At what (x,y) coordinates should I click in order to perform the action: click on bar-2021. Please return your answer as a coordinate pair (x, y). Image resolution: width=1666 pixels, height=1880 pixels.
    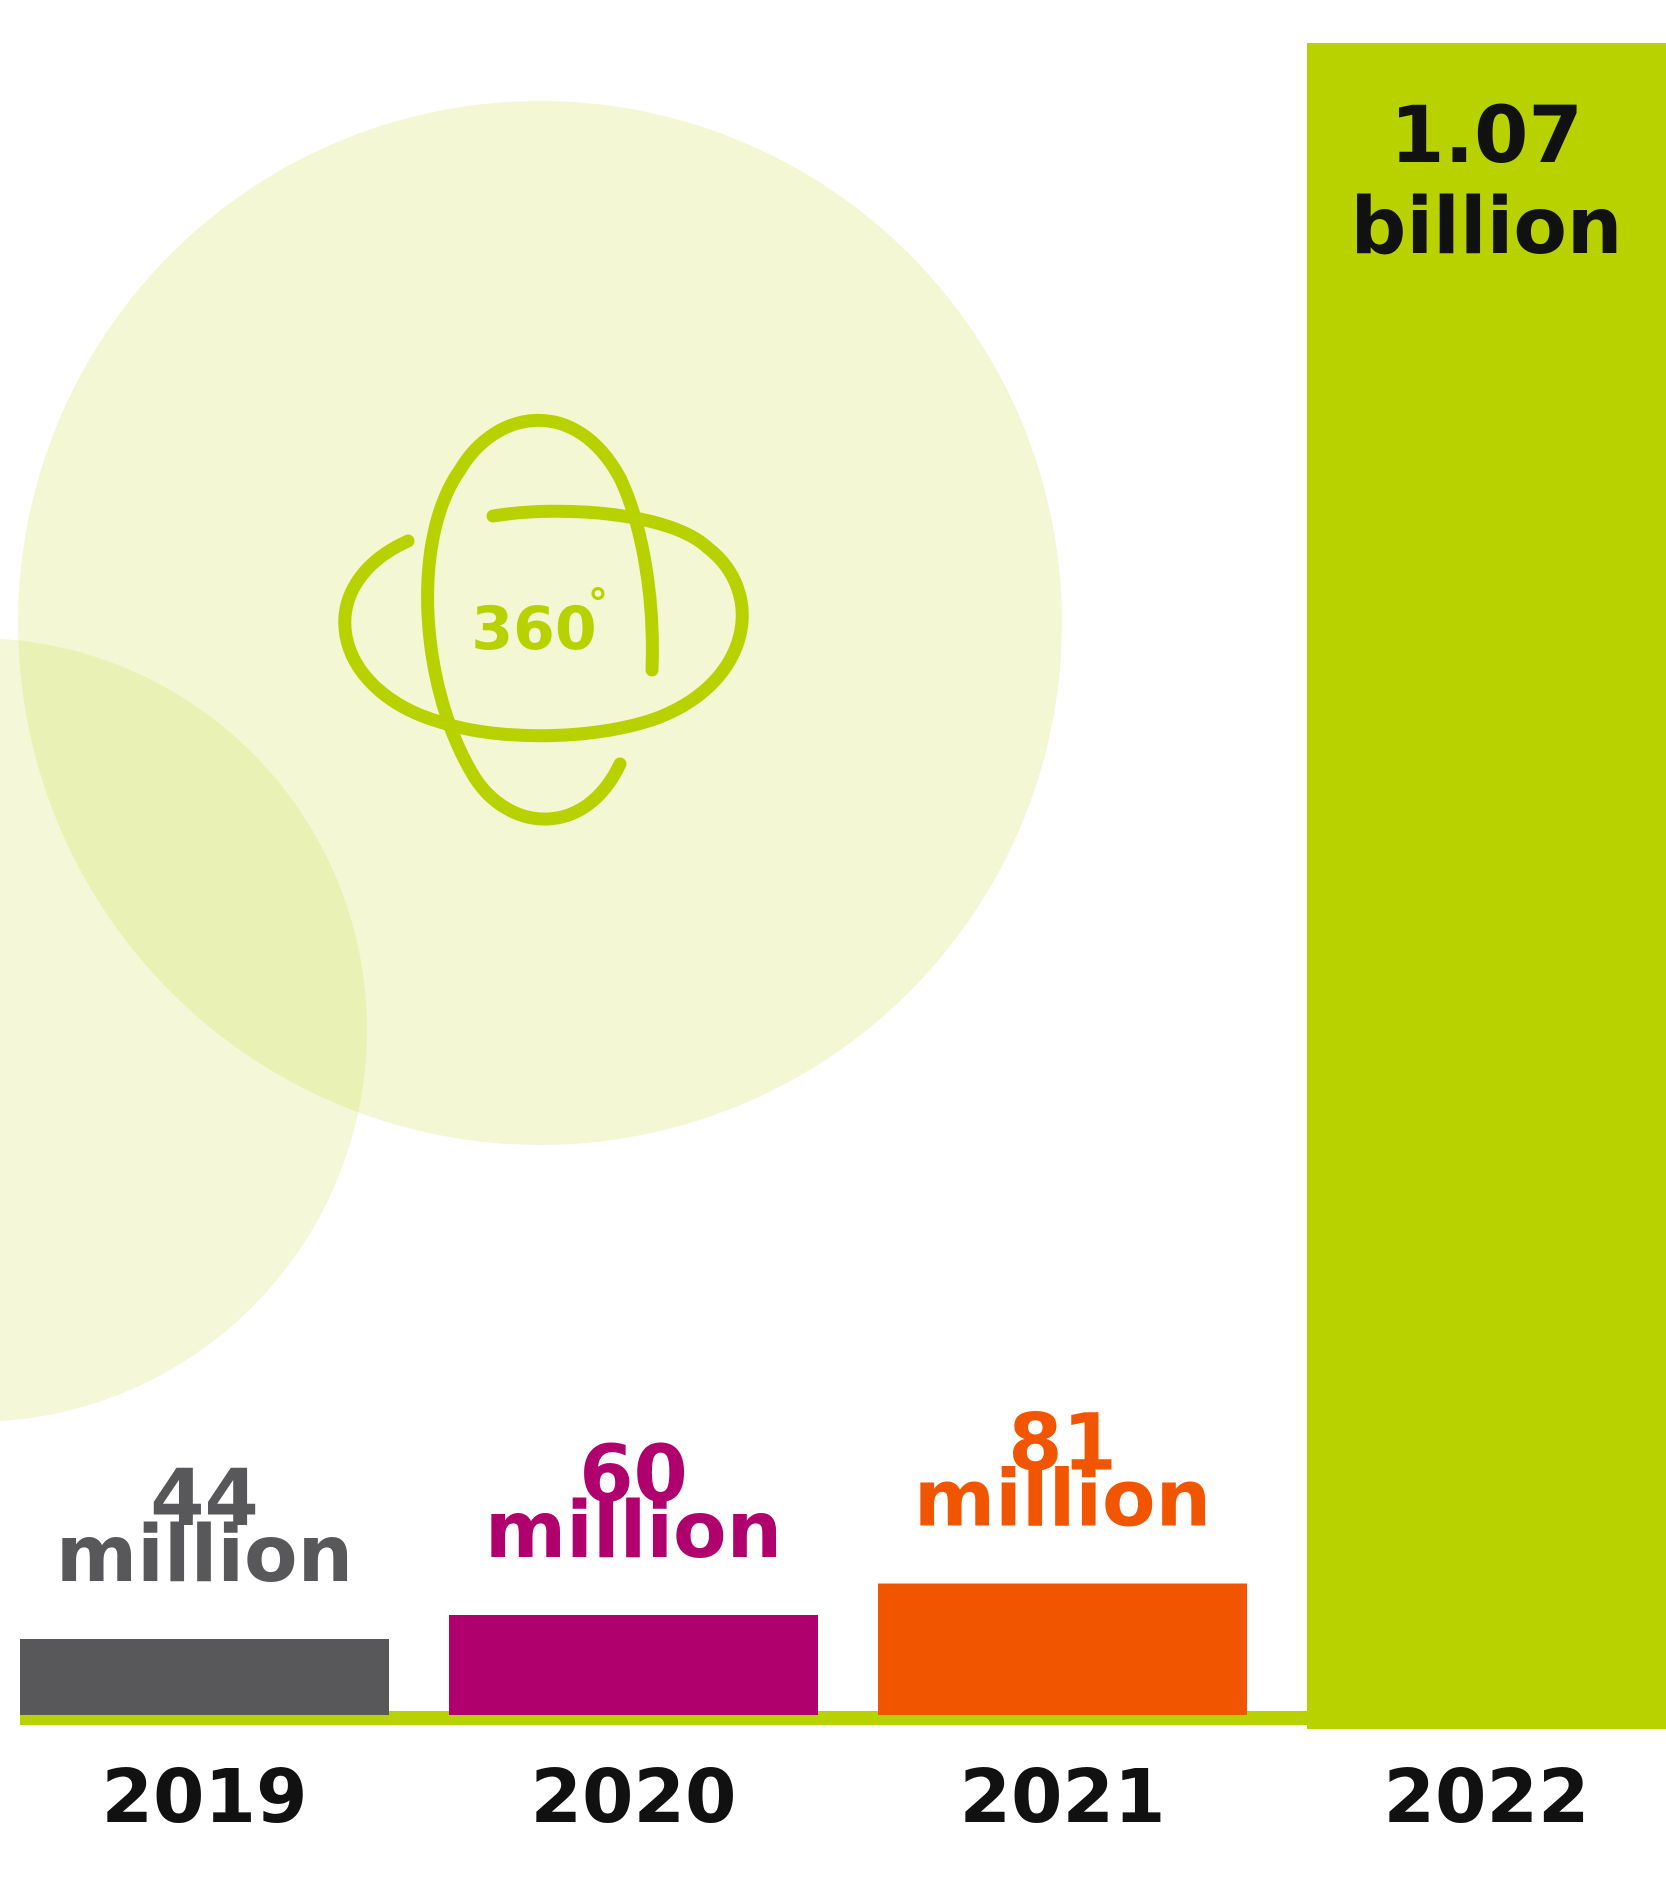
    Looking at the image, I should click on (1062, 1649).